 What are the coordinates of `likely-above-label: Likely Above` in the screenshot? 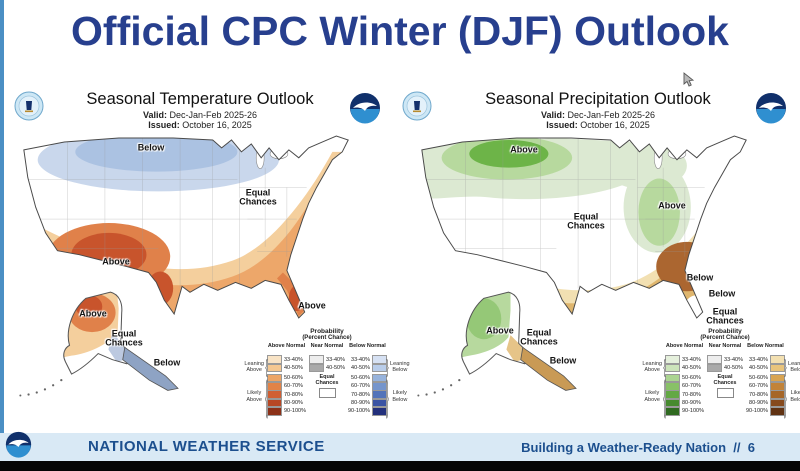 It's located at (254, 396).